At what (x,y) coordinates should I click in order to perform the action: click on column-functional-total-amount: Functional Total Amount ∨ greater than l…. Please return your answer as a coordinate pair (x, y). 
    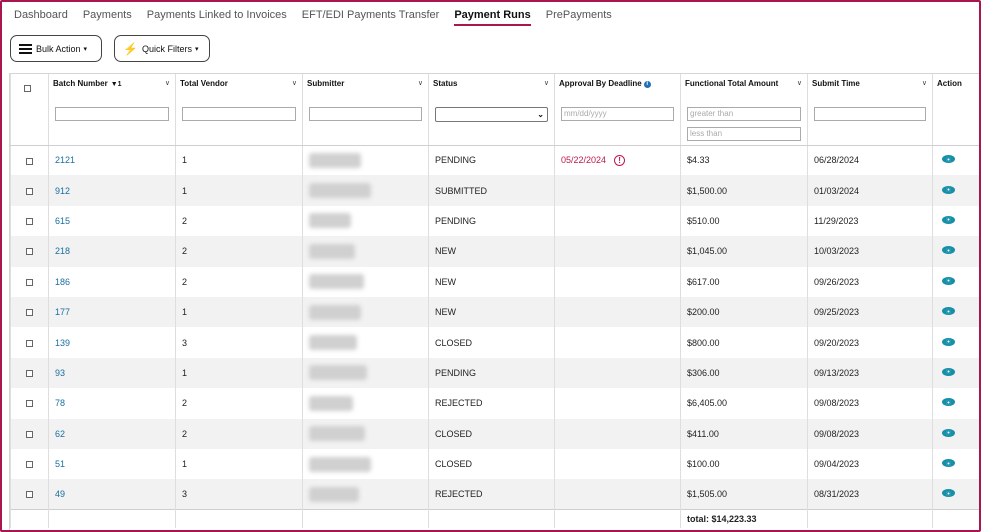
    Looking at the image, I should click on (744, 110).